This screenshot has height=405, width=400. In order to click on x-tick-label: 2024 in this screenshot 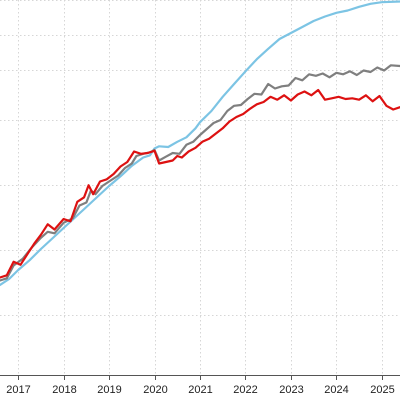, I will do `click(336, 390)`.